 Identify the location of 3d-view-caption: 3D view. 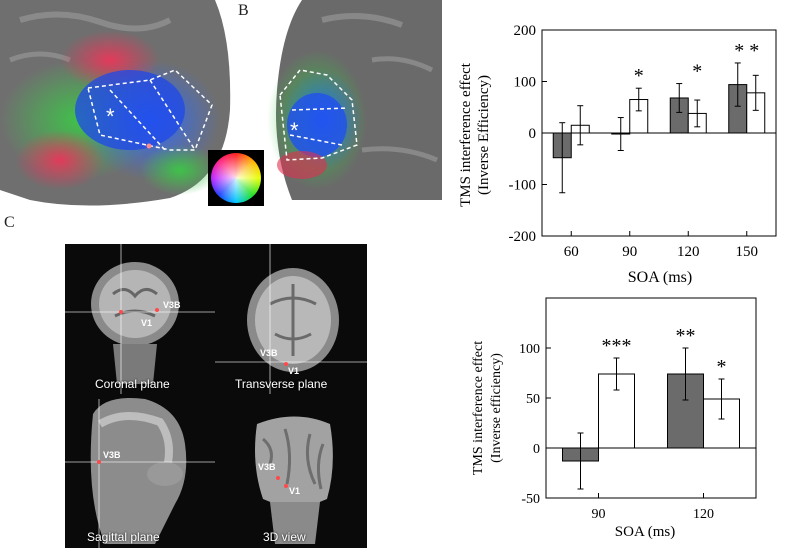
(284, 537).